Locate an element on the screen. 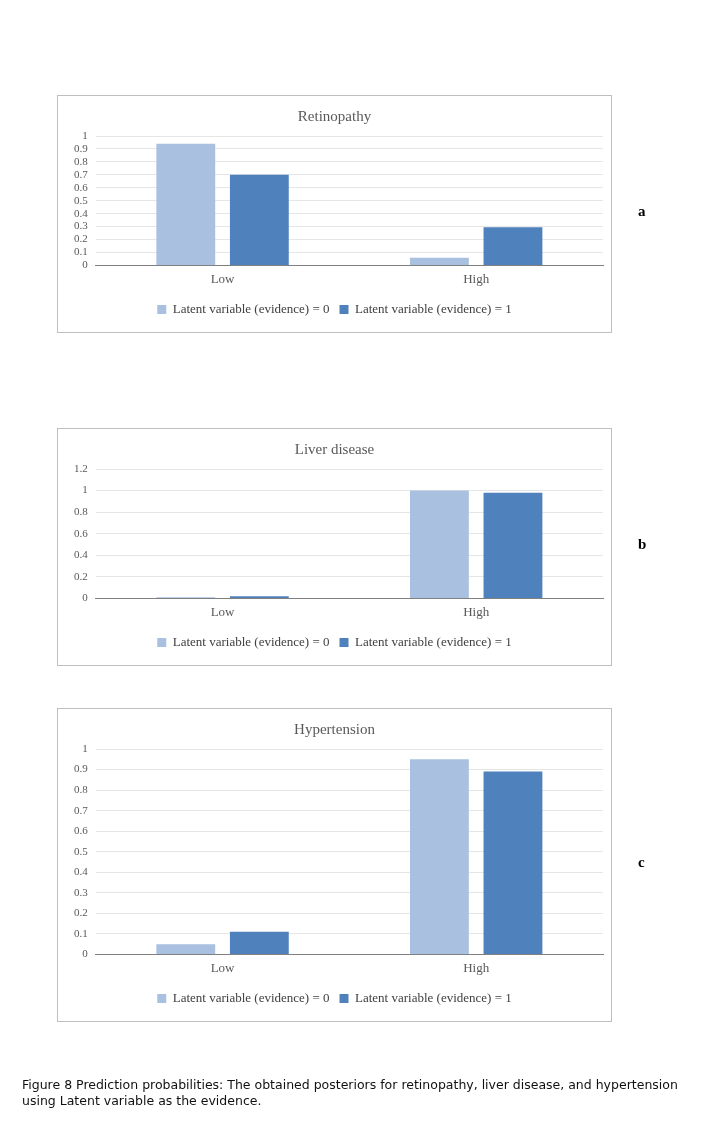  y-tick-label: 1.2 is located at coordinates (81, 467).